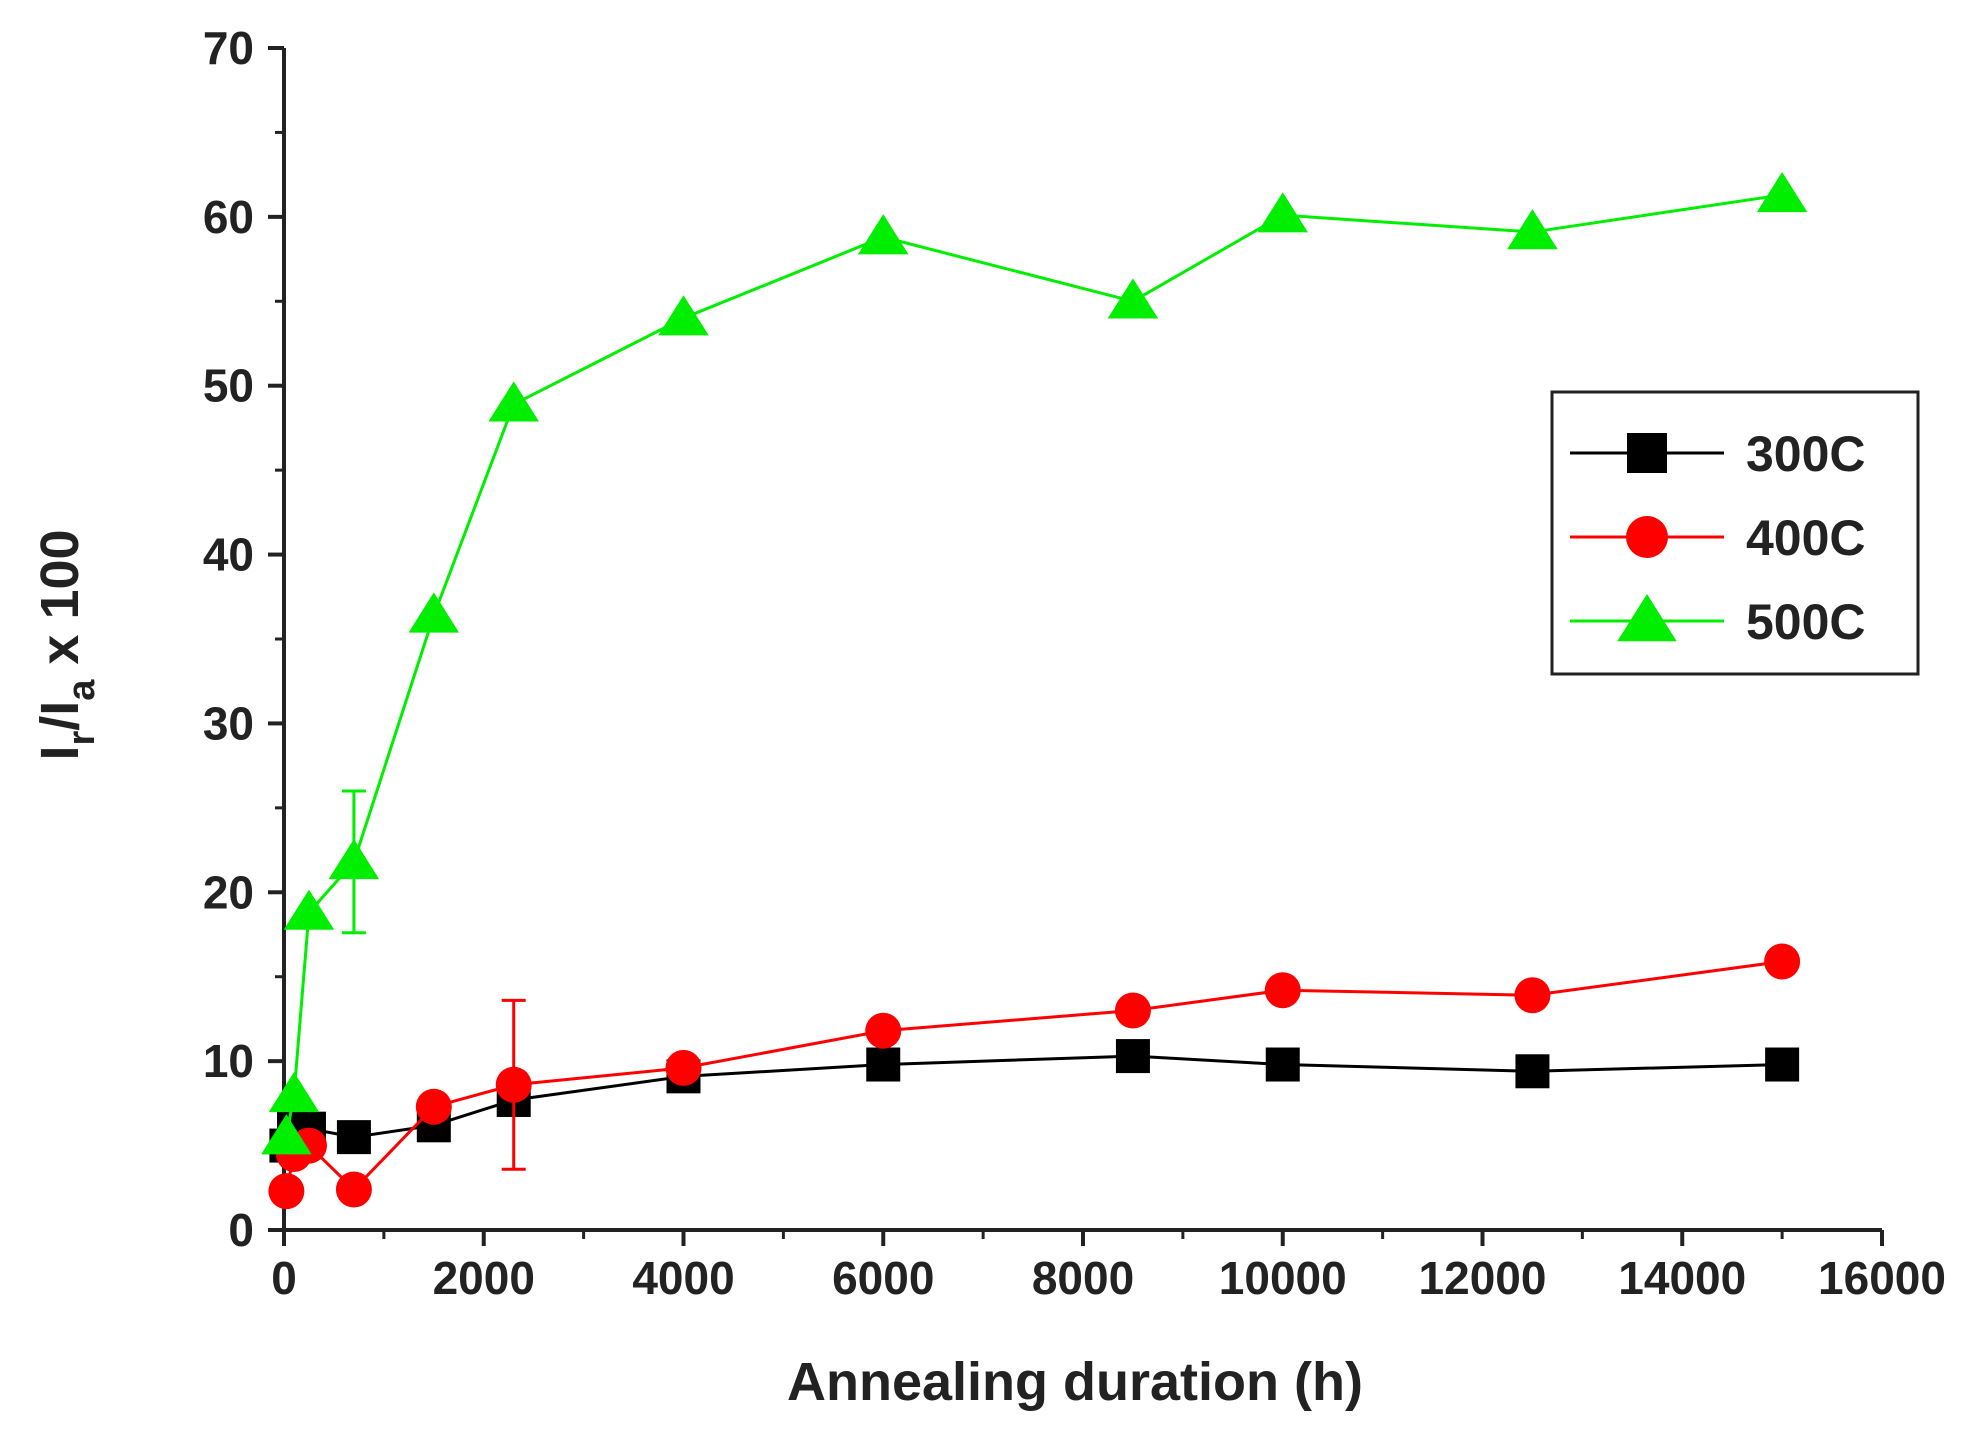  What do you see at coordinates (1075, 1382) in the screenshot?
I see `x-axis-title: Annealing duration (h)` at bounding box center [1075, 1382].